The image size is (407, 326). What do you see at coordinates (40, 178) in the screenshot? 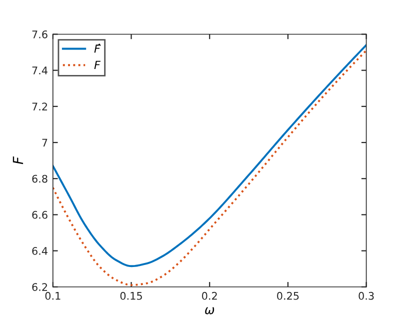
I see `y-tick-label: 6.8` at bounding box center [40, 178].